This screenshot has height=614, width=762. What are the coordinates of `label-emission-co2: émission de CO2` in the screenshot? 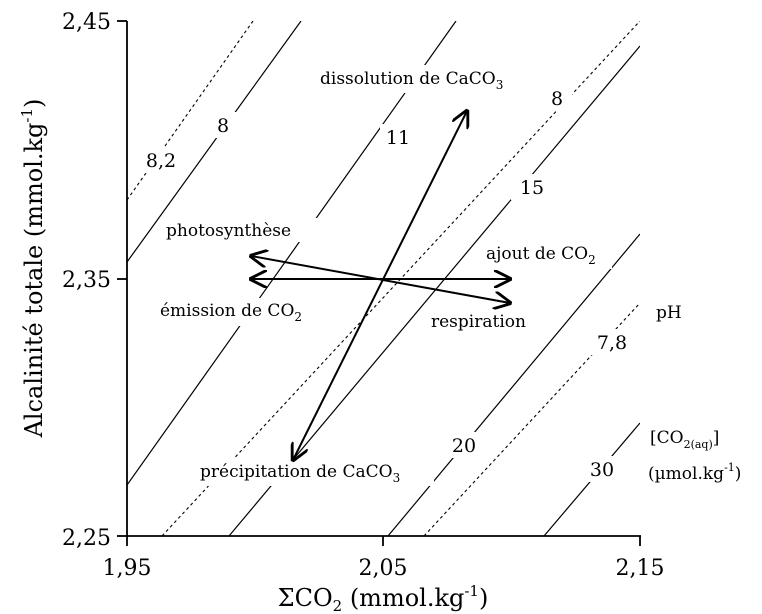 It's located at (231, 312).